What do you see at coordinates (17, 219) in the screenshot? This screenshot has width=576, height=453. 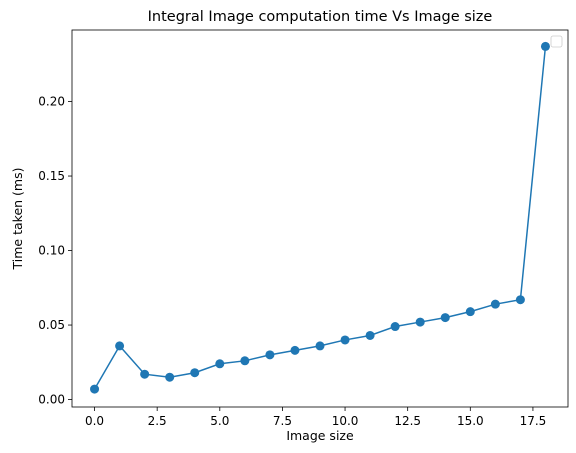 I see `y-axis-label: Time taken (ms)` at bounding box center [17, 219].